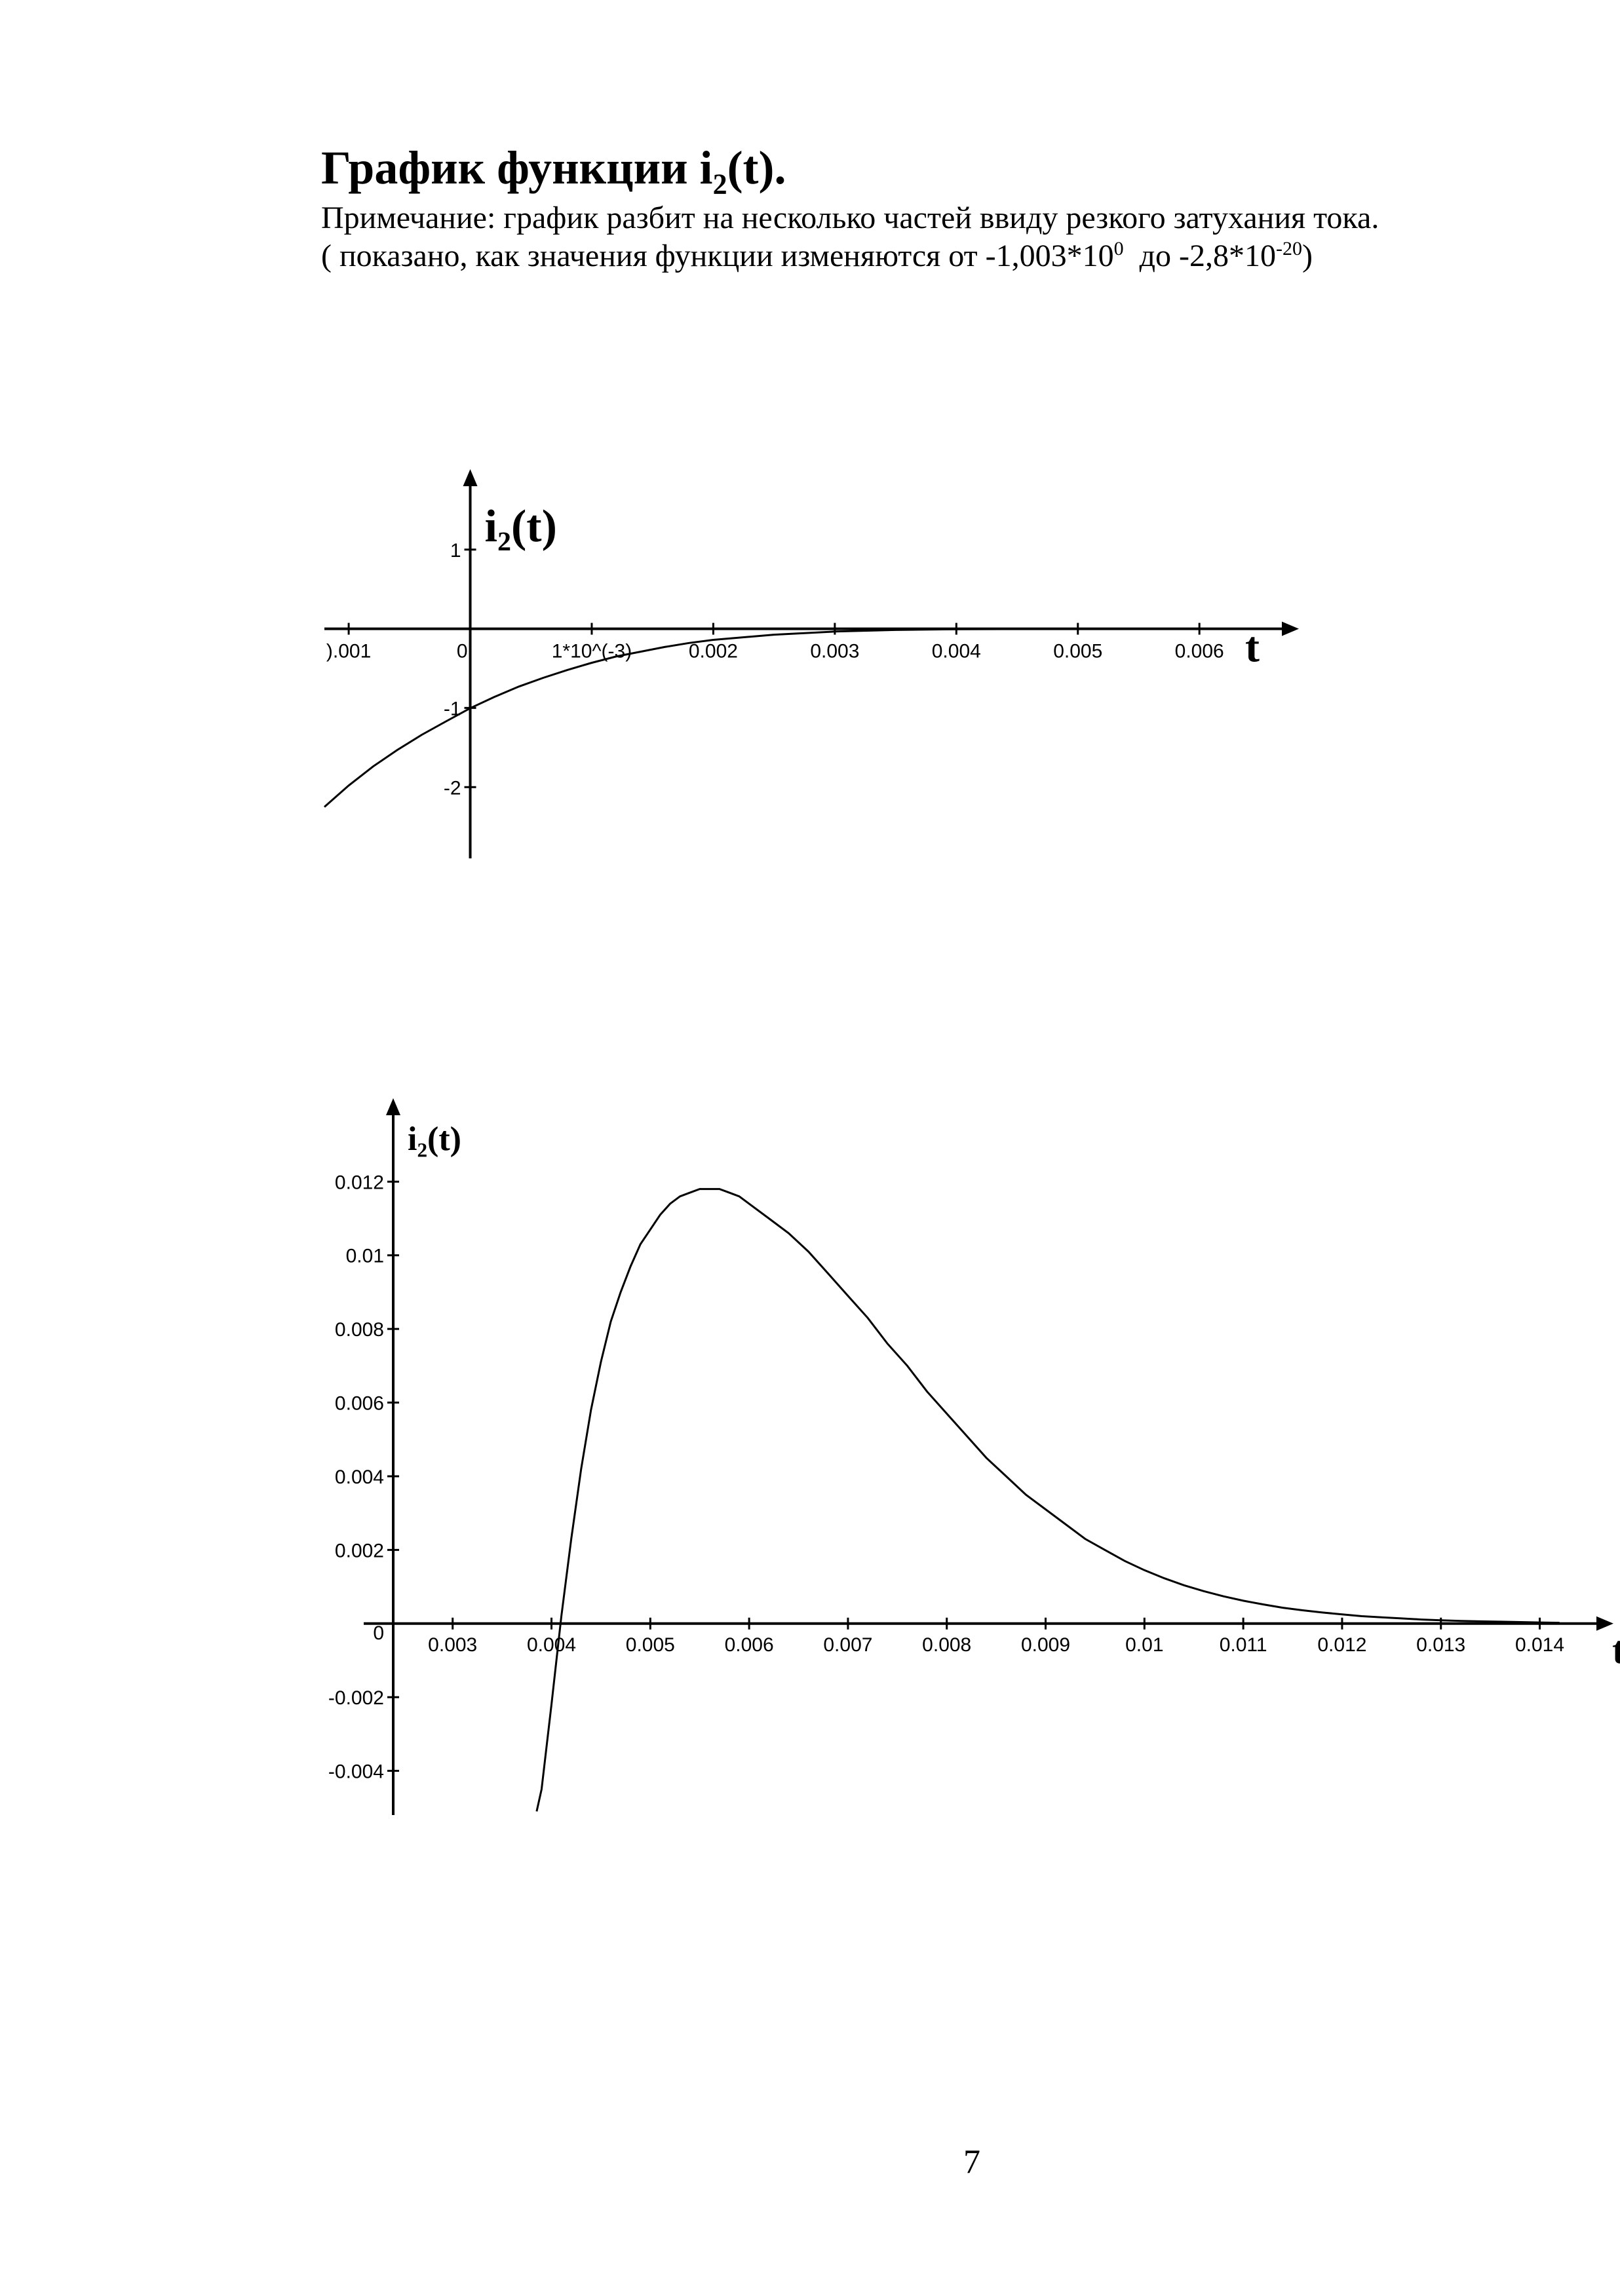 The width and height of the screenshot is (1620, 2296). I want to click on x-tick-label: 0.009, so click(1045, 1645).